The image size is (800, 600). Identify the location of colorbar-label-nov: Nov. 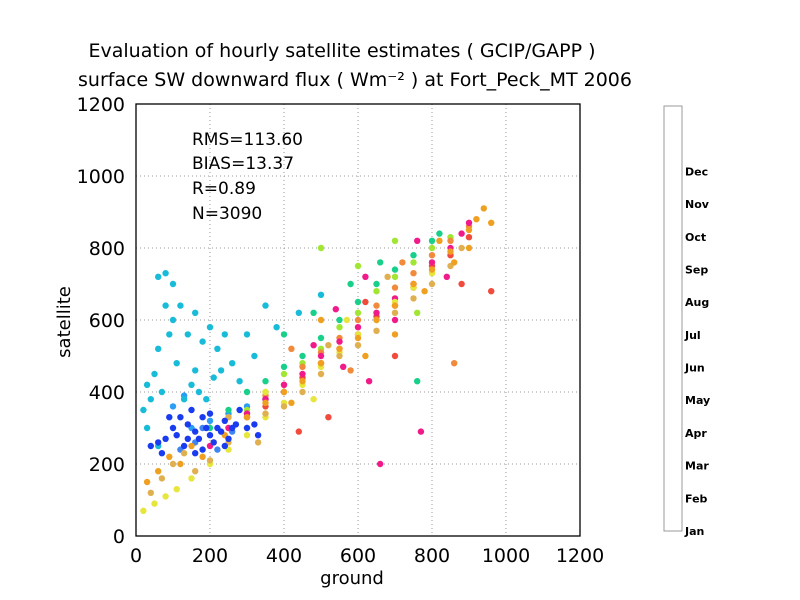
(697, 204).